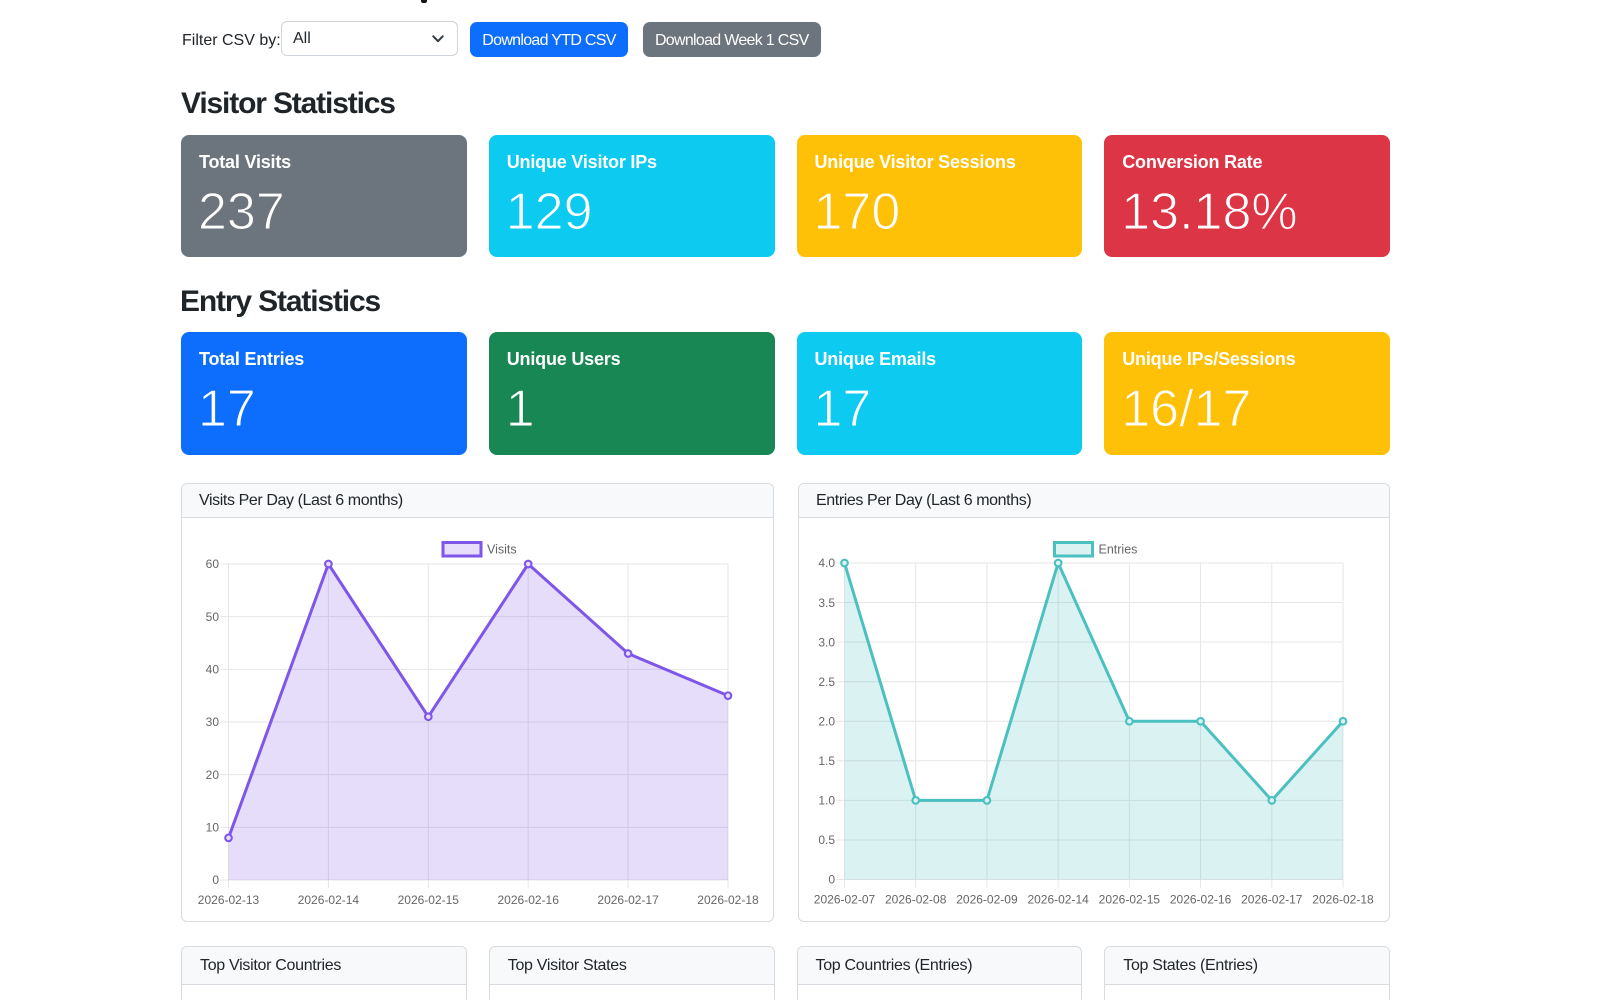  I want to click on svg-text: 40, so click(213, 670).